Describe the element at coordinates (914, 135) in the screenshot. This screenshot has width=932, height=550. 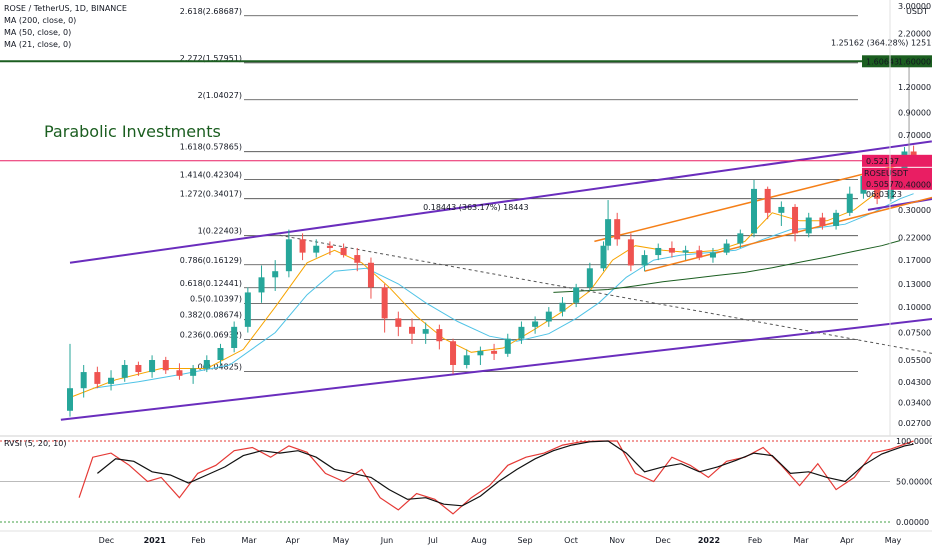
I see `price-tick-label: 0.70000` at that location.